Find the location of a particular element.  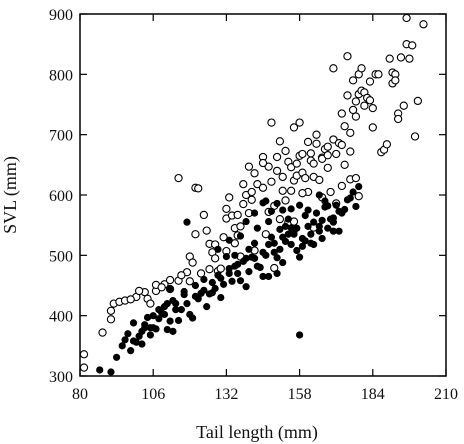

y-tick-label: 400 is located at coordinates (61, 317).